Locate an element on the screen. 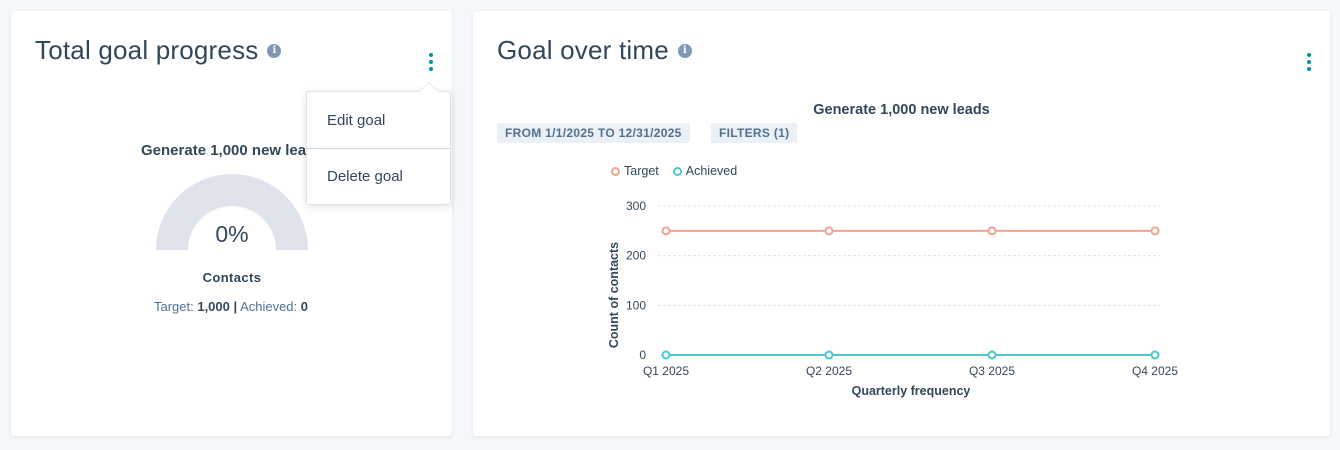 The width and height of the screenshot is (1340, 450). x-tick-label: Q2 2025 is located at coordinates (829, 371).